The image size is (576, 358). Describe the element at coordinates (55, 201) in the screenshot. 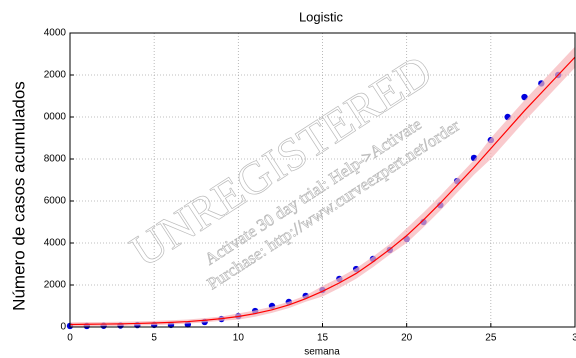

I see `y-tick-label: 6000` at that location.